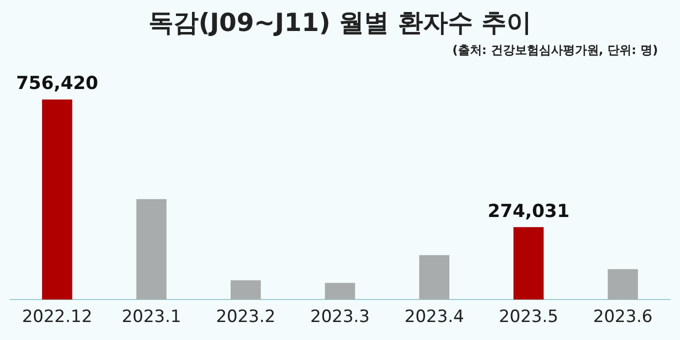 This screenshot has height=340, width=680. What do you see at coordinates (434, 317) in the screenshot?
I see `x-tick-label: 2023.4` at bounding box center [434, 317].